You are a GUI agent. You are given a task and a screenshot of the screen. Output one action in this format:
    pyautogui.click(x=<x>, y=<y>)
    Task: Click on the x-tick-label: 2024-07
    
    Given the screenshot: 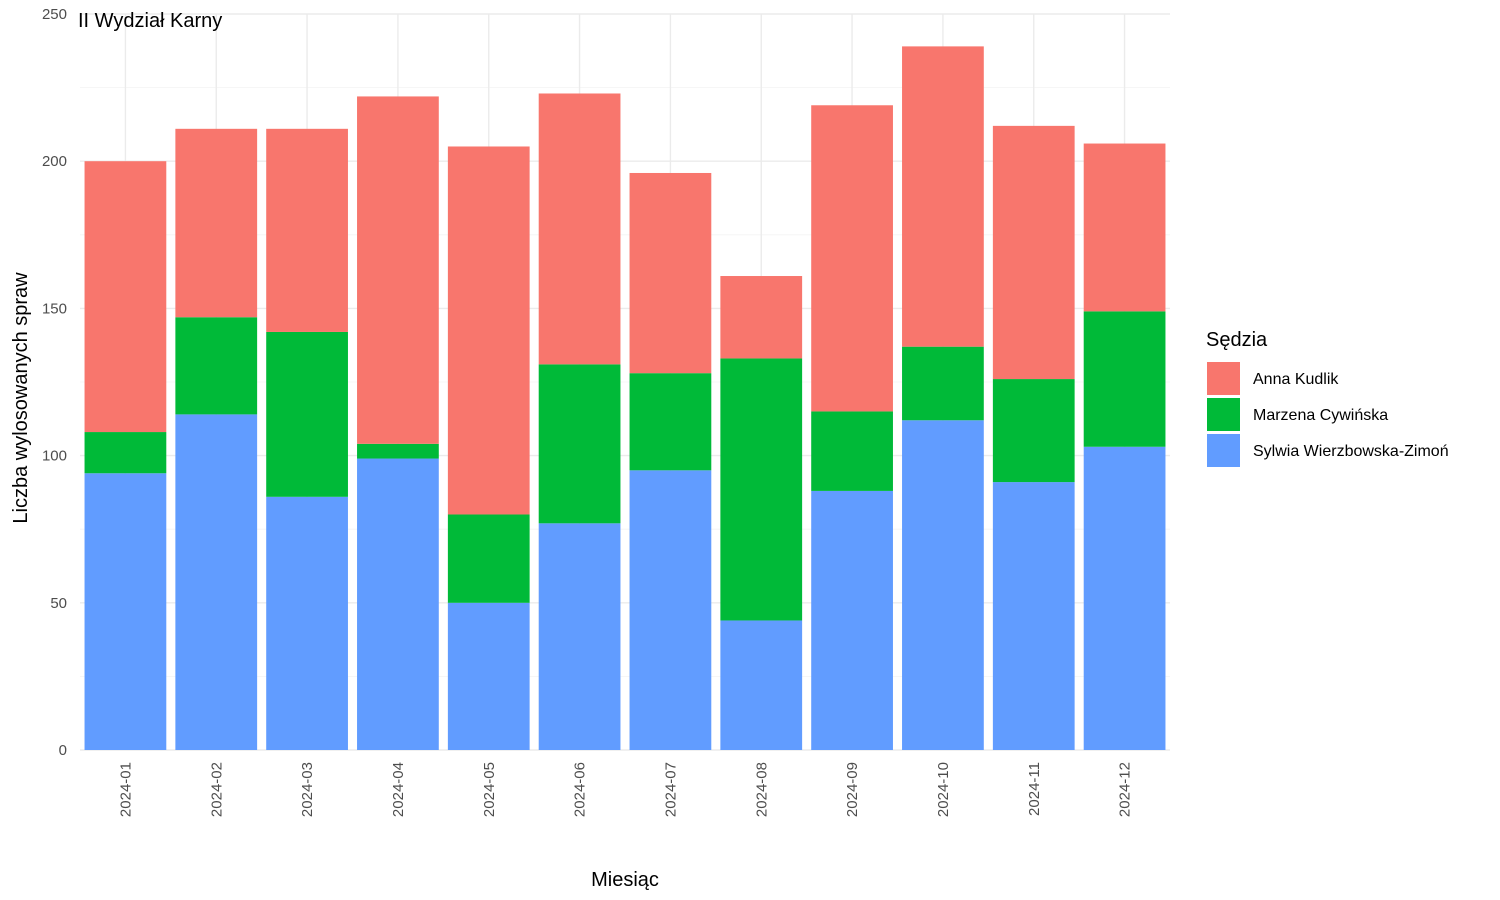 What is the action you would take?
    pyautogui.click(x=670, y=789)
    